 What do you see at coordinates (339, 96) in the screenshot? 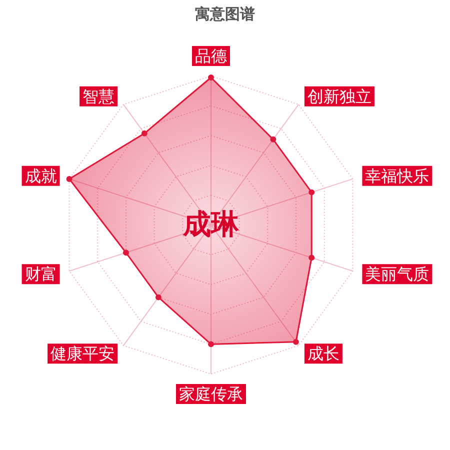
I see `spoke-label: 创新独立` at bounding box center [339, 96].